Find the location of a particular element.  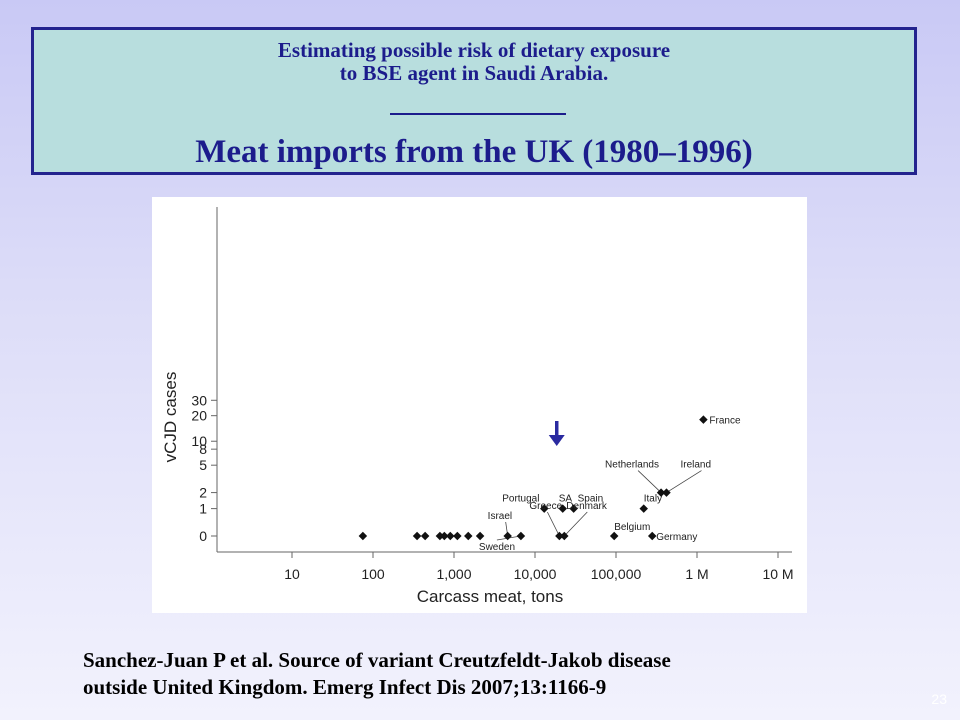

country-label: Italy is located at coordinates (653, 499).